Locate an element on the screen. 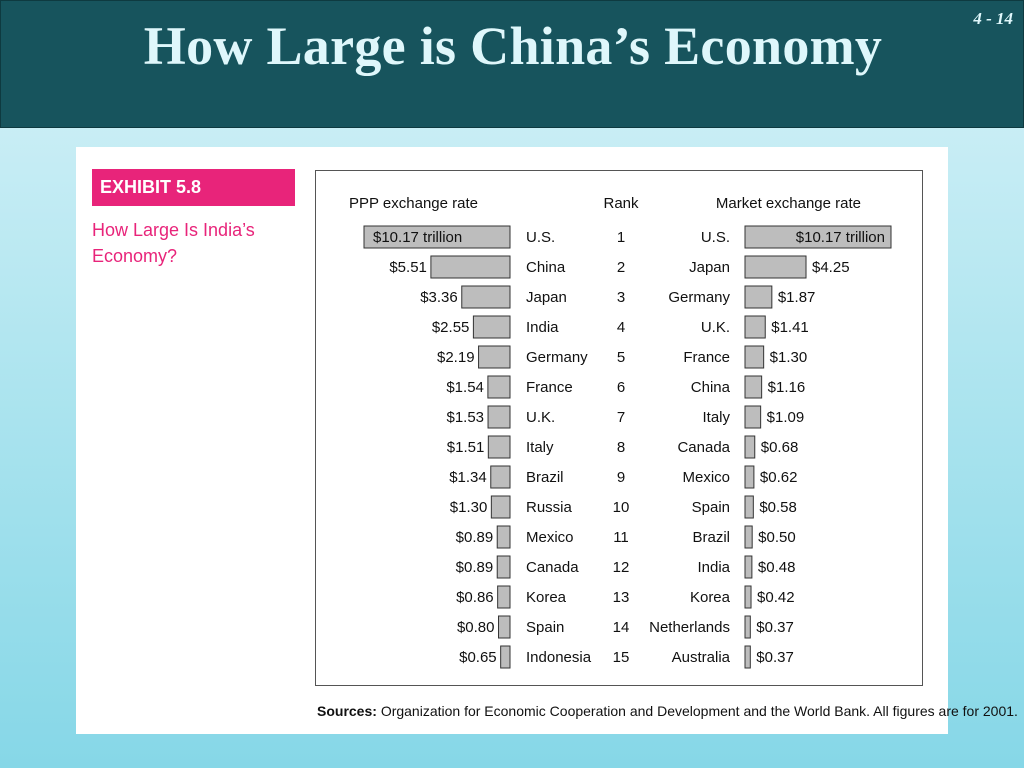  market-header: Market exchange rate is located at coordinates (788, 203).